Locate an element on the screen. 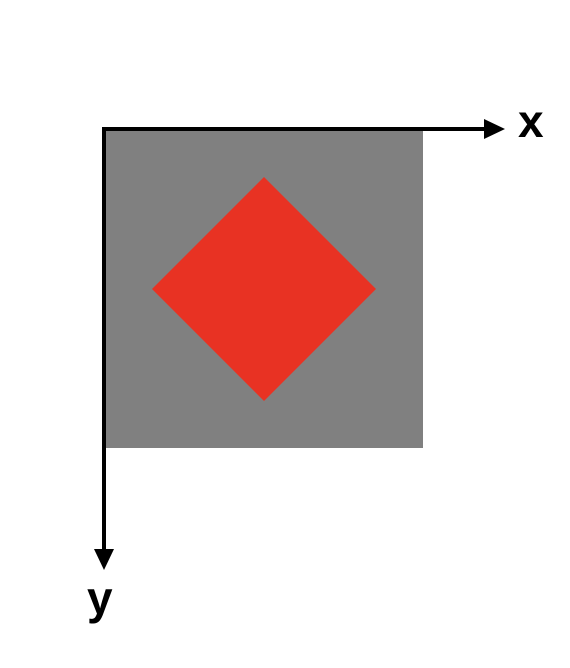 The height and width of the screenshot is (668, 570). red-diamond is located at coordinates (264, 289).